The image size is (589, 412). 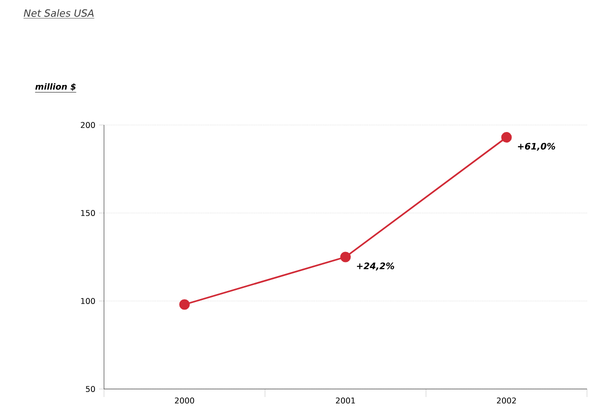 What do you see at coordinates (55, 87) in the screenshot?
I see `y-axis-title: million $` at bounding box center [55, 87].